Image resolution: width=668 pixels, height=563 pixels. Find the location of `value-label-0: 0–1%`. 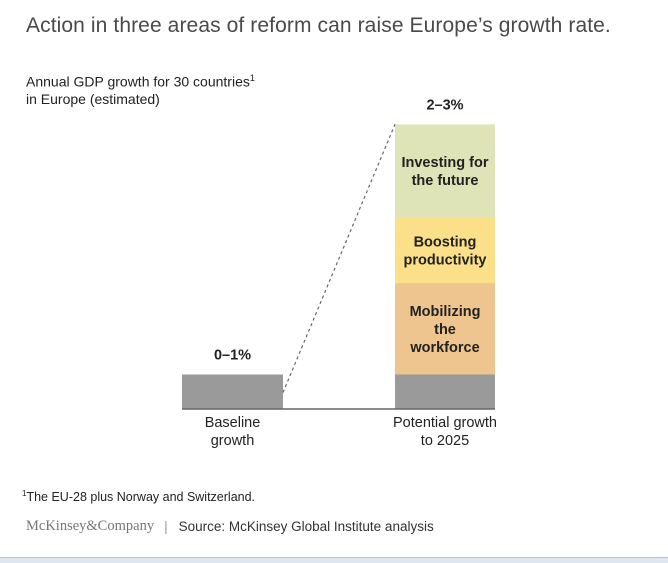

value-label-0: 0–1% is located at coordinates (232, 356).